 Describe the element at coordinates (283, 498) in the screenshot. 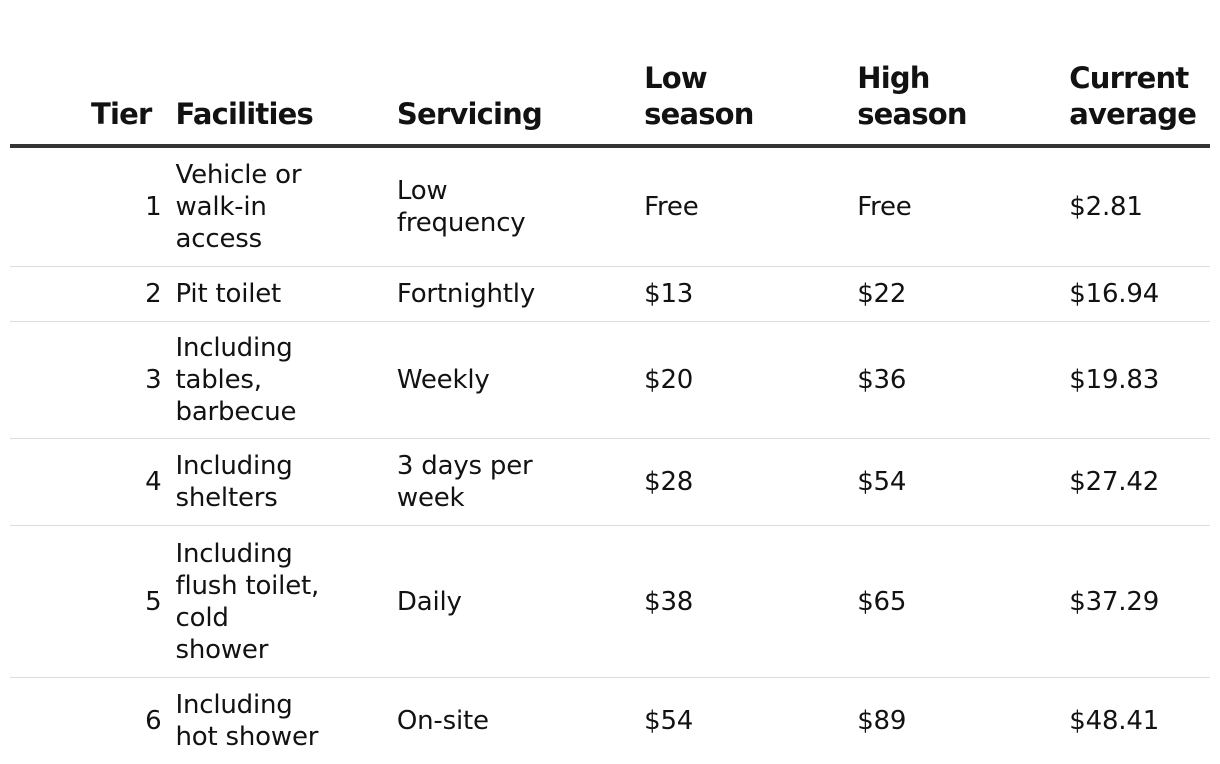

I see `cell-facilities-line: shelters` at that location.